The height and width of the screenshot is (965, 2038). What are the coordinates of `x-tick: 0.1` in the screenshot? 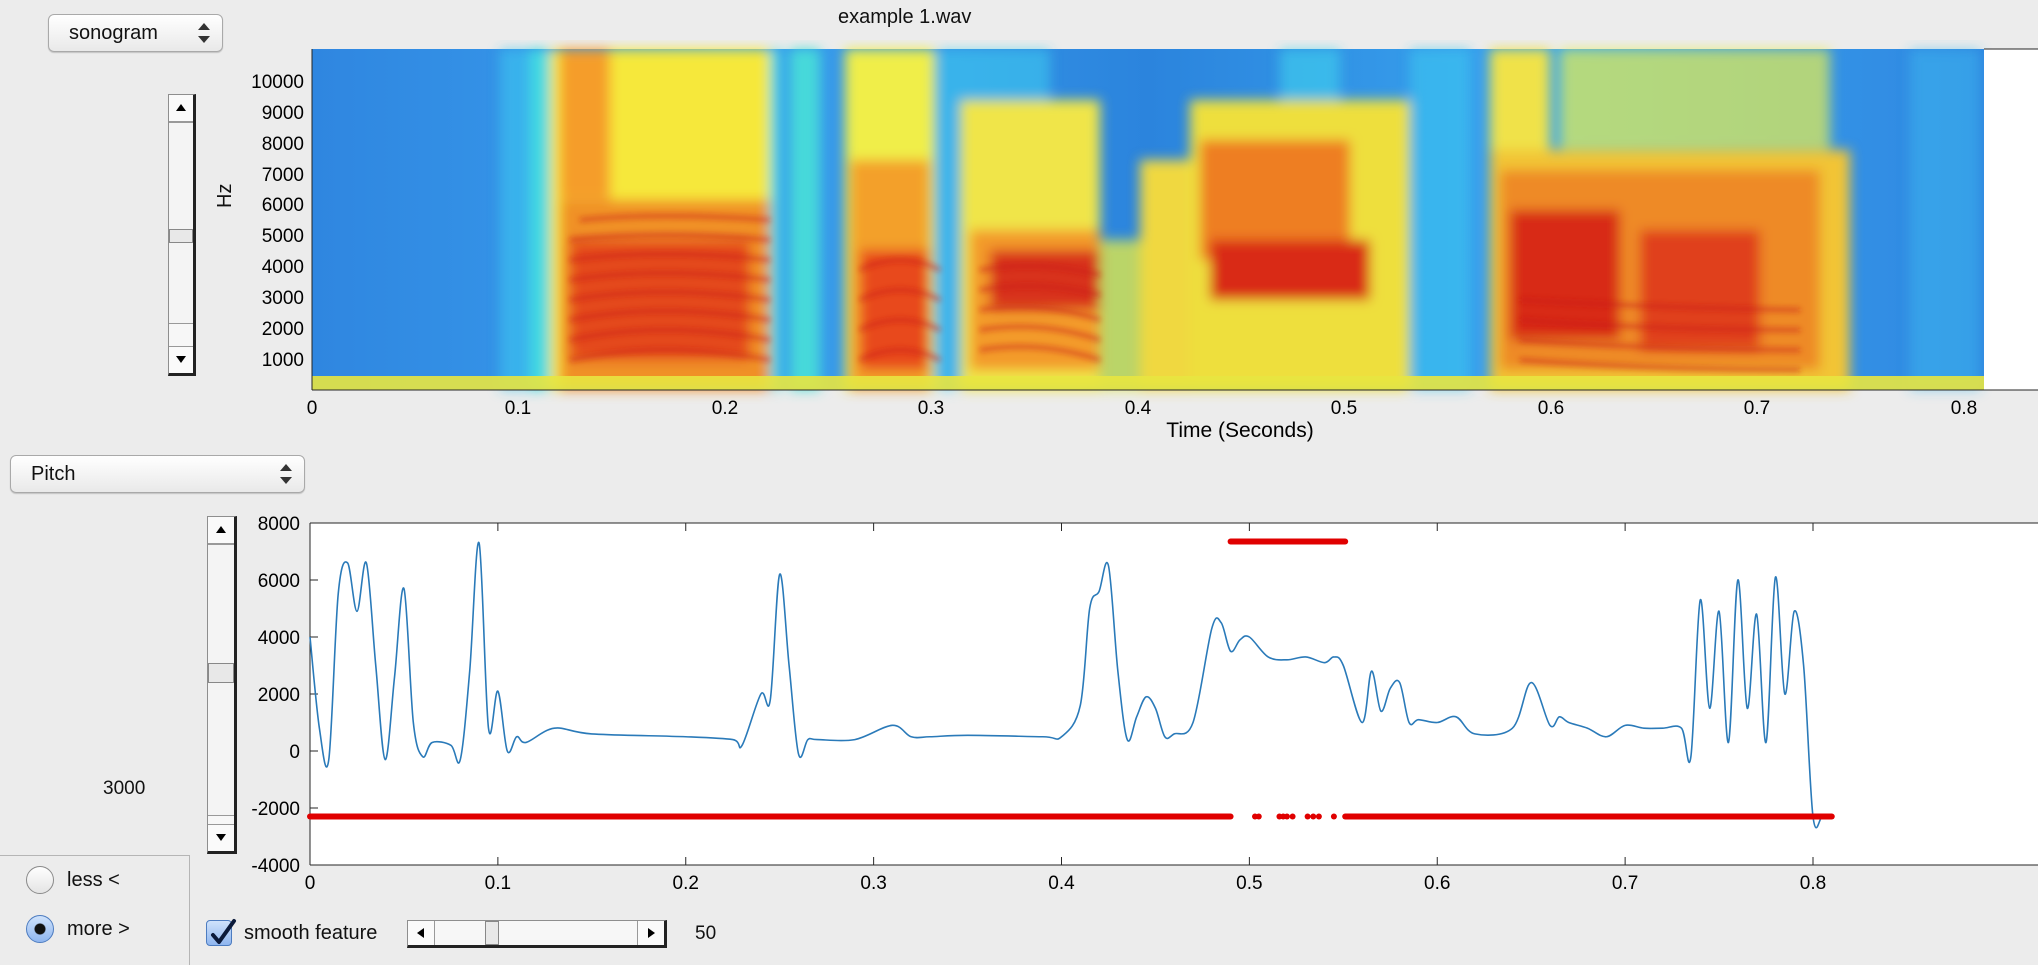 It's located at (518, 408).